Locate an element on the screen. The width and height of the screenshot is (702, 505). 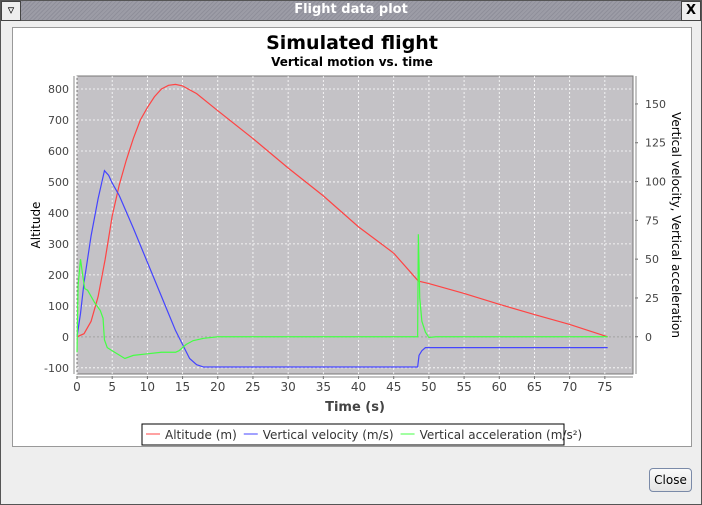
y-right-axis-label: Vertical velocity, Vertical acceleration is located at coordinates (676, 225).